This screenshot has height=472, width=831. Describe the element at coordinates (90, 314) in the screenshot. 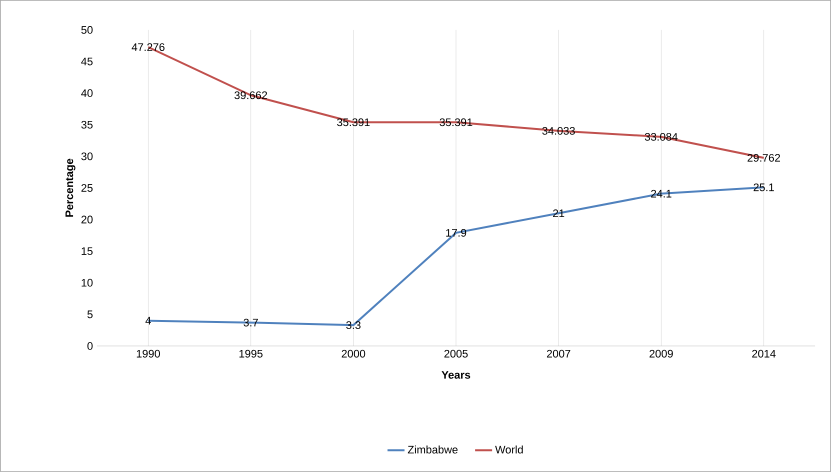

I see `y-tick-label: 5` at that location.